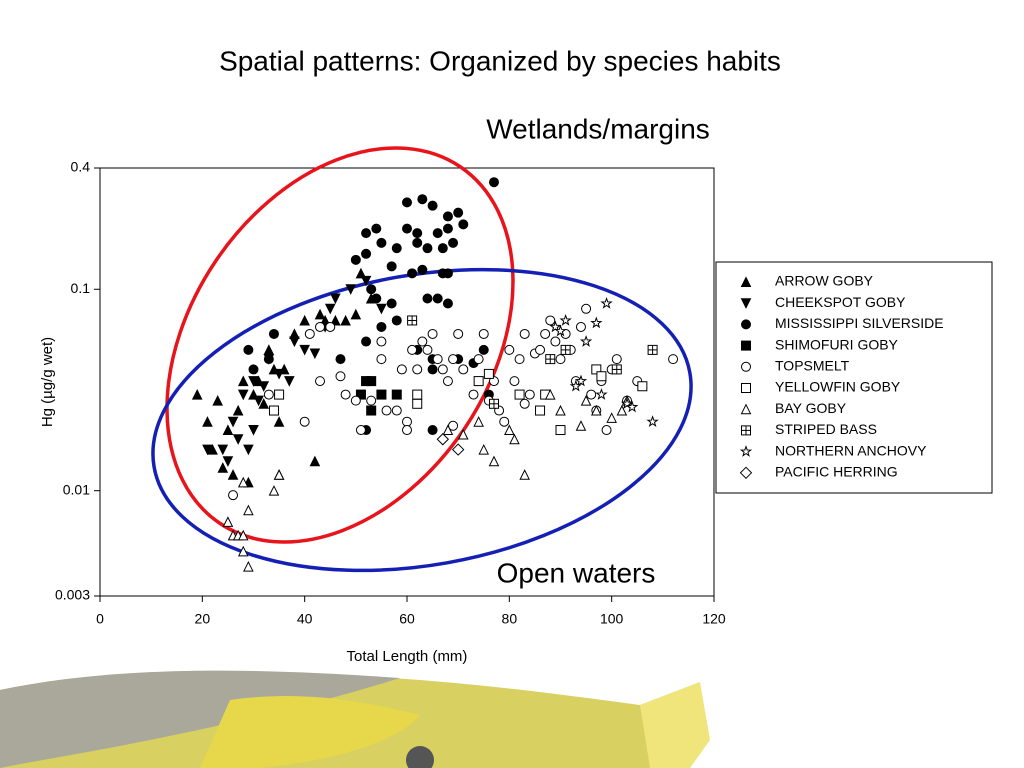  What do you see at coordinates (854, 377) in the screenshot?
I see `legend-box` at bounding box center [854, 377].